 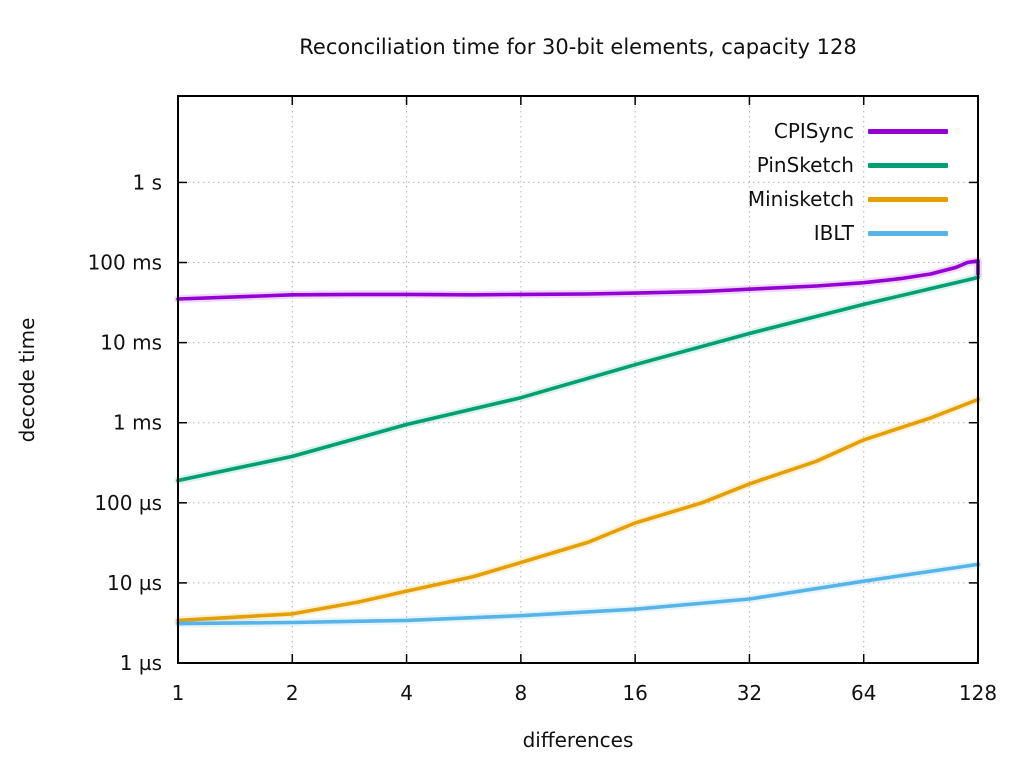 What do you see at coordinates (125, 263) in the screenshot?
I see `y-tick-label: 100 ms` at bounding box center [125, 263].